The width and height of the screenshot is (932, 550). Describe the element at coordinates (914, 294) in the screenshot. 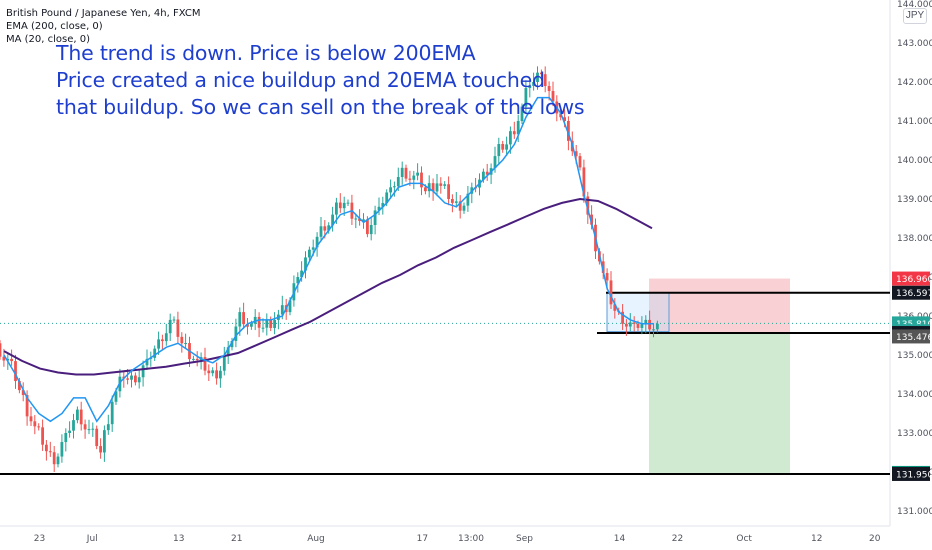

I see `price-axis-badge-text: 136.597` at that location.